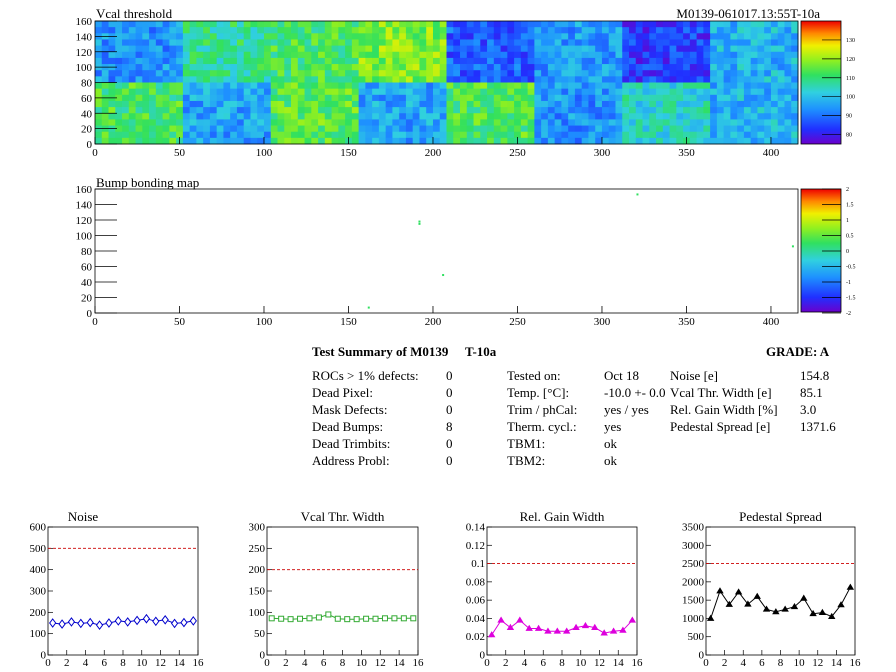 The image size is (896, 672). What do you see at coordinates (848, 283) in the screenshot?
I see `colorbar-tick-label: -1` at bounding box center [848, 283].